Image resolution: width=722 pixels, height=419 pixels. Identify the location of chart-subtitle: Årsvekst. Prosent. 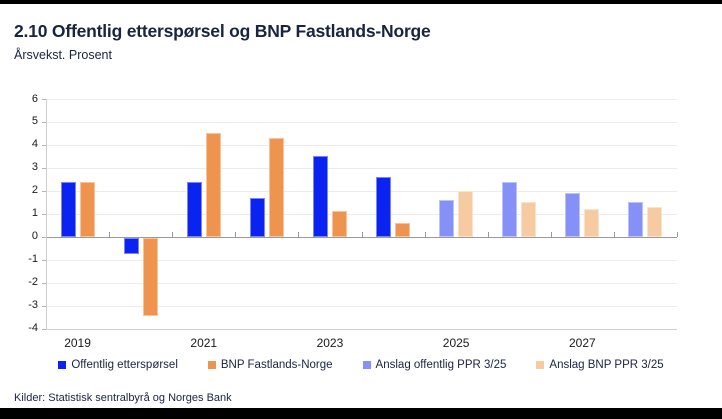
(63, 55).